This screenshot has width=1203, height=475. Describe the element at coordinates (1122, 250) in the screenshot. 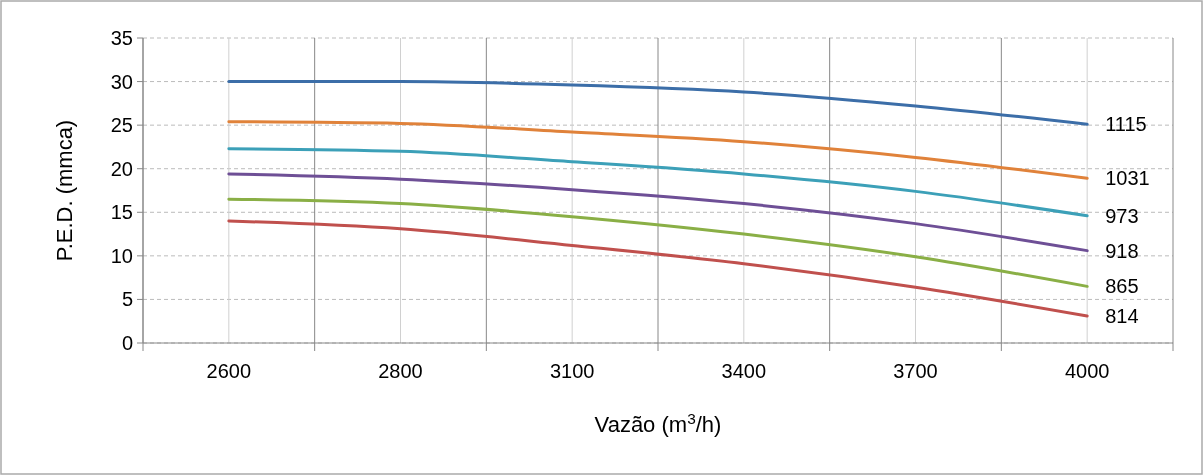

I see `series-label: 918` at that location.